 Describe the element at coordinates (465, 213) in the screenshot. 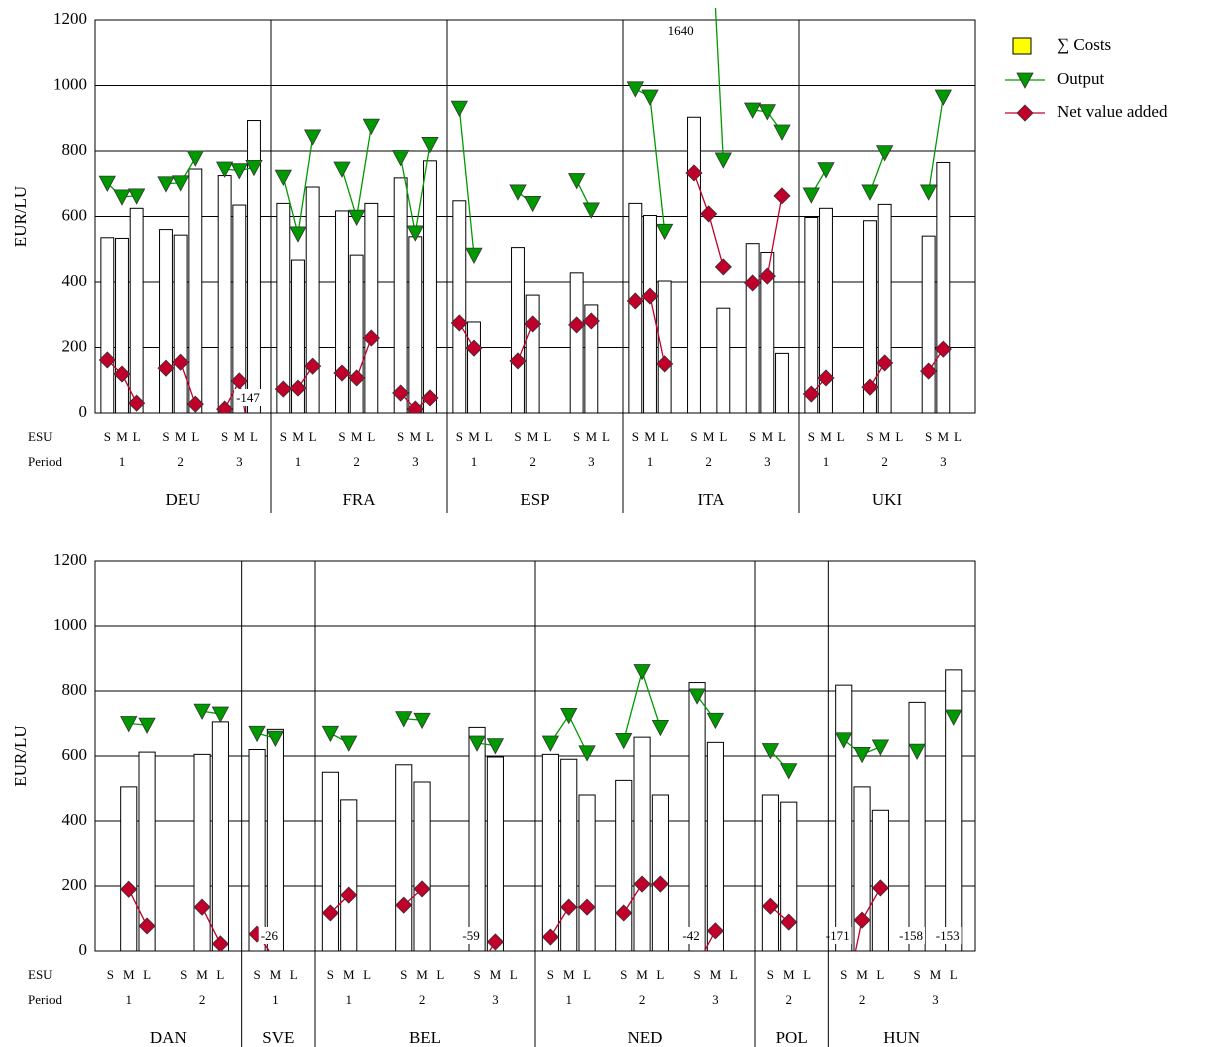

I see `out-of-range-labels: -147 1640` at that location.